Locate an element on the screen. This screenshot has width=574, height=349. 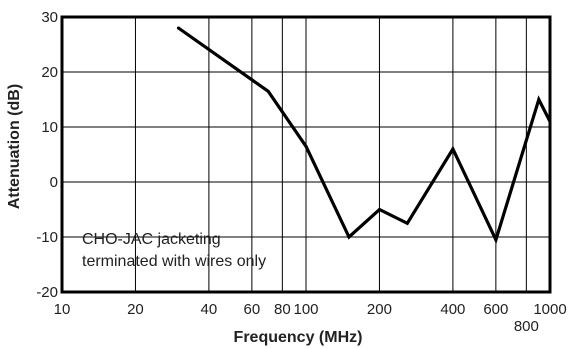
y-tick-label: -20 is located at coordinates (47, 292).